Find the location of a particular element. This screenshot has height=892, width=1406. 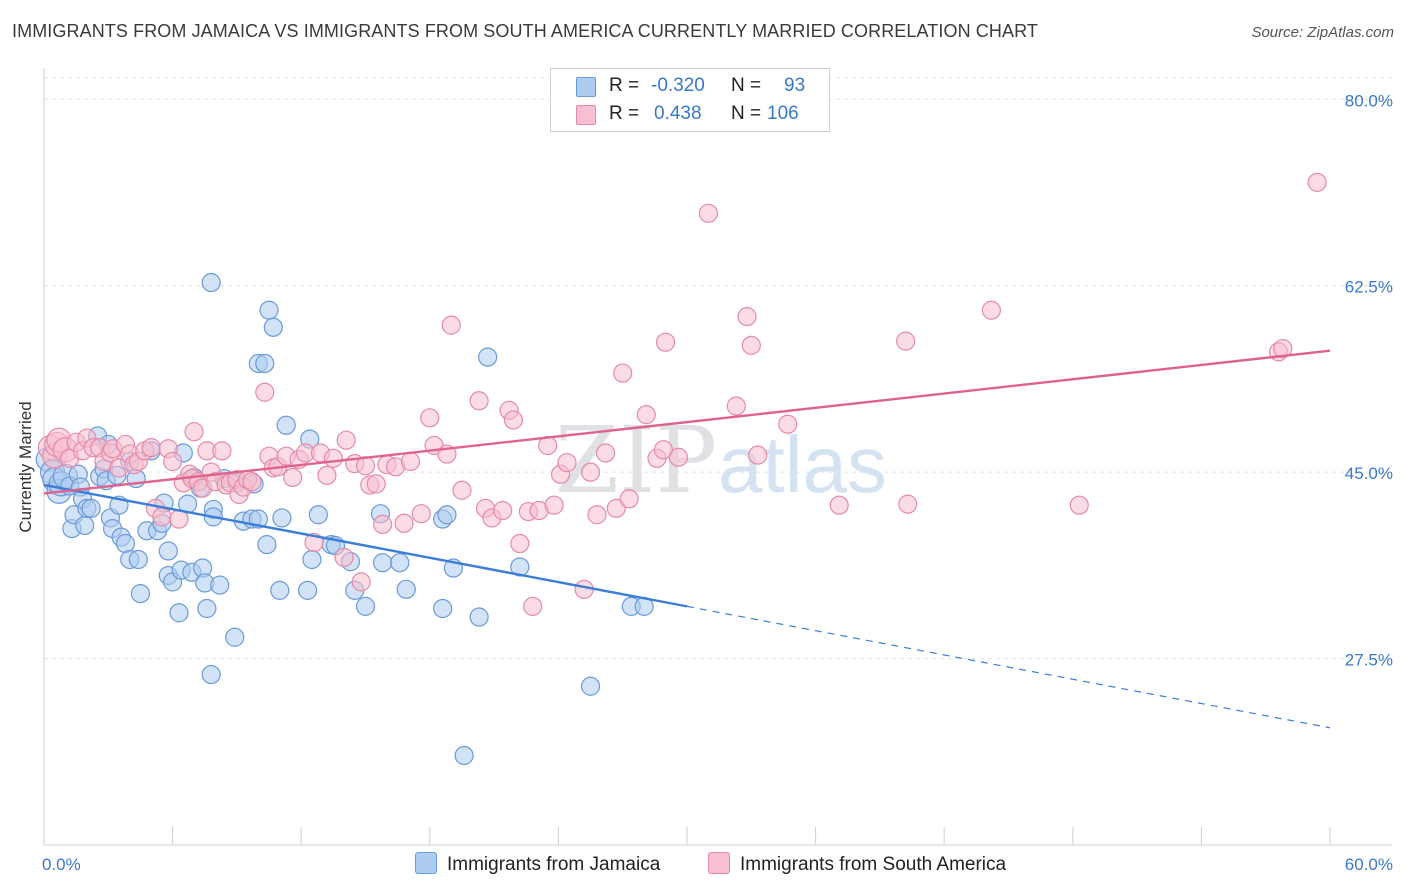

x-tick-label-0: 0.0% is located at coordinates (61, 864).